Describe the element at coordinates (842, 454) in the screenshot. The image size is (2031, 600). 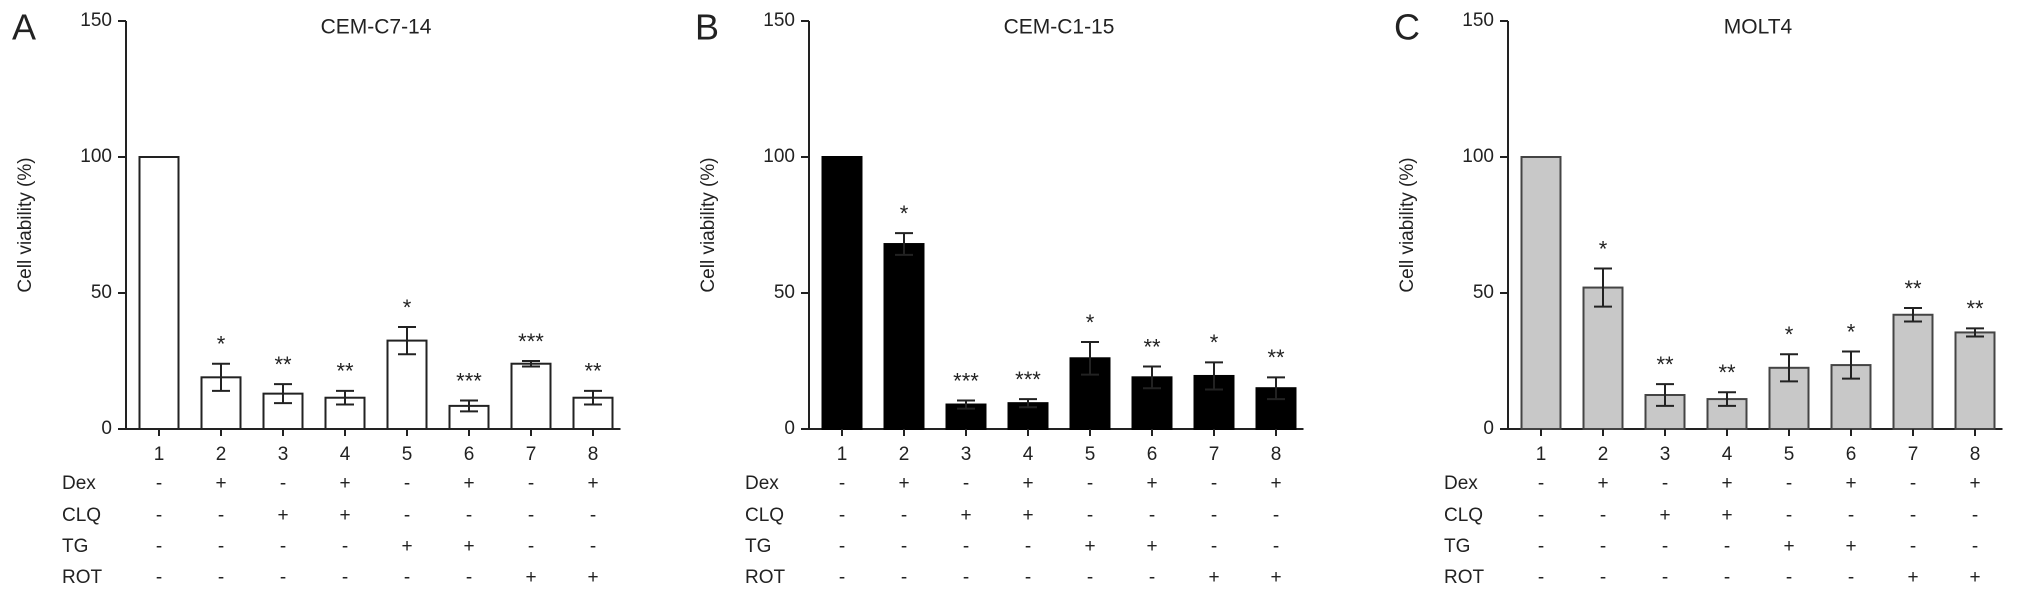
I see `x-tick-label: 1` at that location.